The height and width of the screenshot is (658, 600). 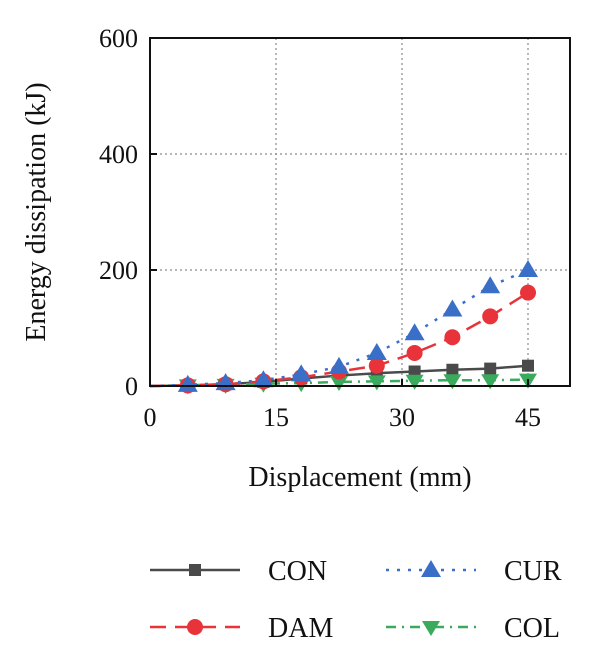 What do you see at coordinates (473, 628) in the screenshot?
I see `legend-item-col: COL` at bounding box center [473, 628].